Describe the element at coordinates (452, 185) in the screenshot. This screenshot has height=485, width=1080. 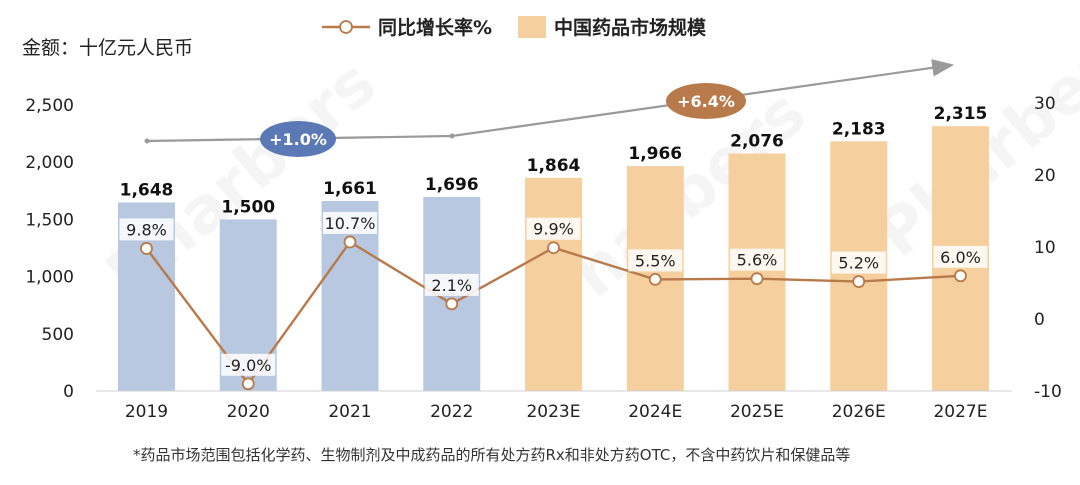
I see `bar-value-label: 1,696` at that location.